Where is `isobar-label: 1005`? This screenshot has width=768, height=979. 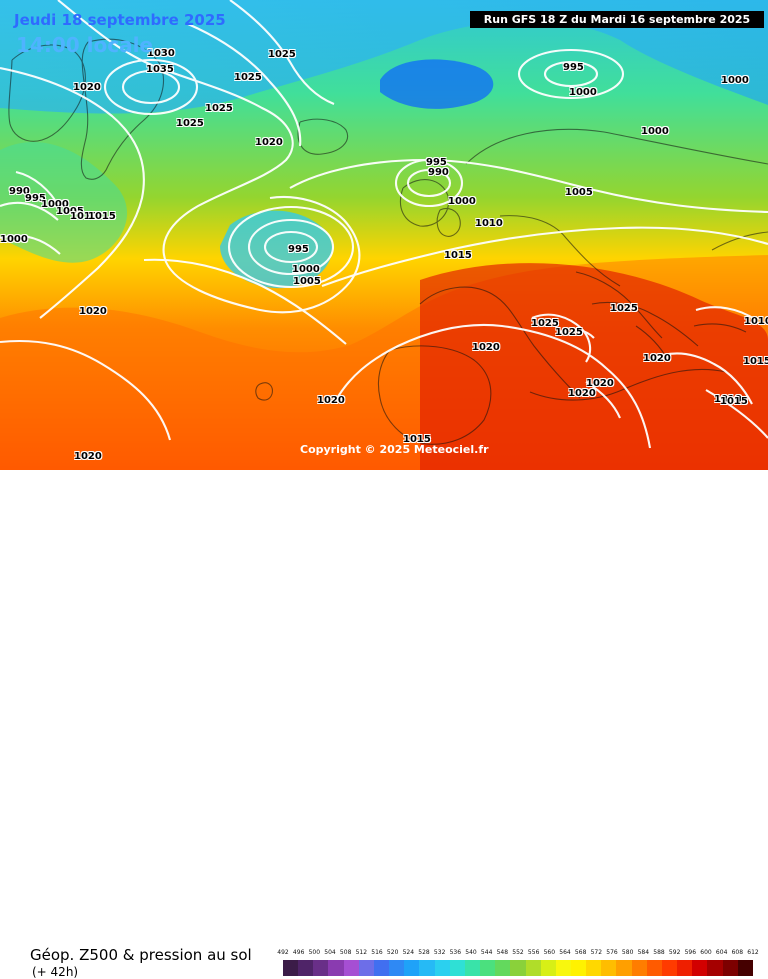 isobar-label: 1005 is located at coordinates (579, 192).